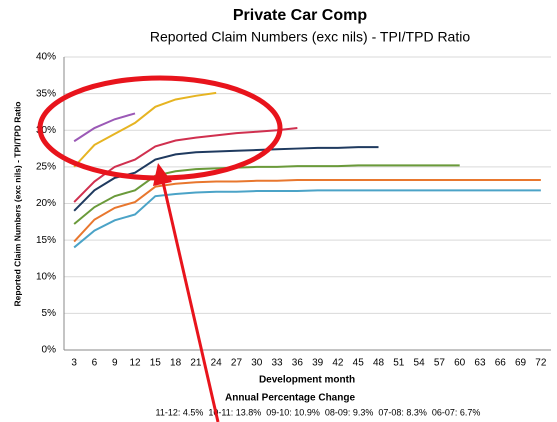 The image size is (557, 422). What do you see at coordinates (278, 363) in the screenshot?
I see `x-tick-label: 33` at bounding box center [278, 363].